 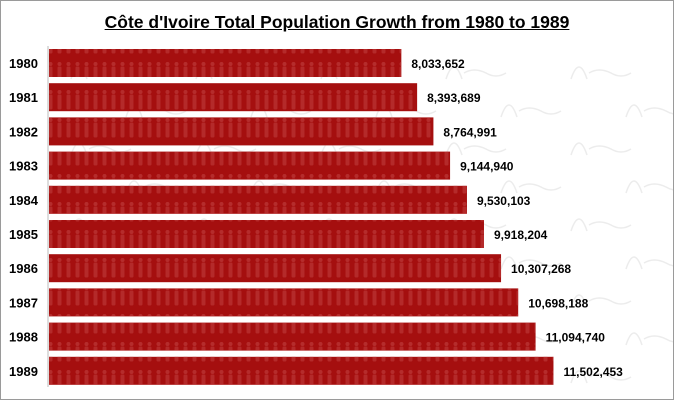 I want to click on category-label: 1988, so click(x=23, y=337).